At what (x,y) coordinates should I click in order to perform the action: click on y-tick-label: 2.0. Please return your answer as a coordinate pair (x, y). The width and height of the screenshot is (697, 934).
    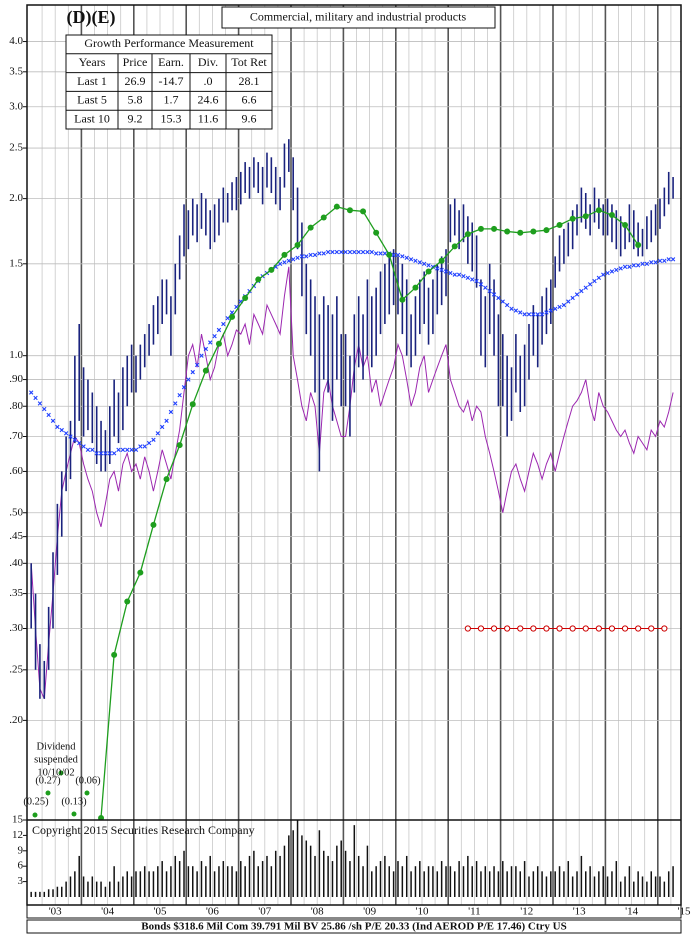
    Looking at the image, I should click on (16, 198).